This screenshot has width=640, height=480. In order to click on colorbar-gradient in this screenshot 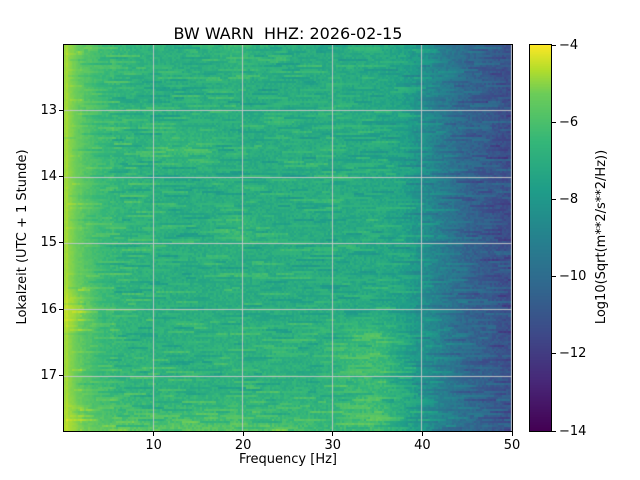, I will do `click(540, 238)`.